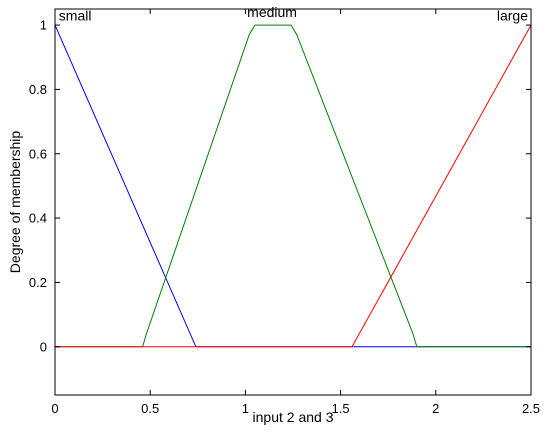 Image resolution: width=550 pixels, height=443 pixels. What do you see at coordinates (43, 25) in the screenshot?
I see `y-tick-label: 1` at bounding box center [43, 25].